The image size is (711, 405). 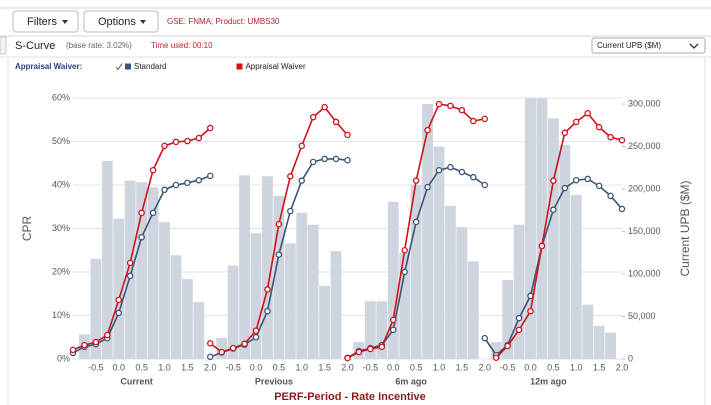 What do you see at coordinates (27, 229) in the screenshot?
I see `y-axis-label: CPR` at bounding box center [27, 229].